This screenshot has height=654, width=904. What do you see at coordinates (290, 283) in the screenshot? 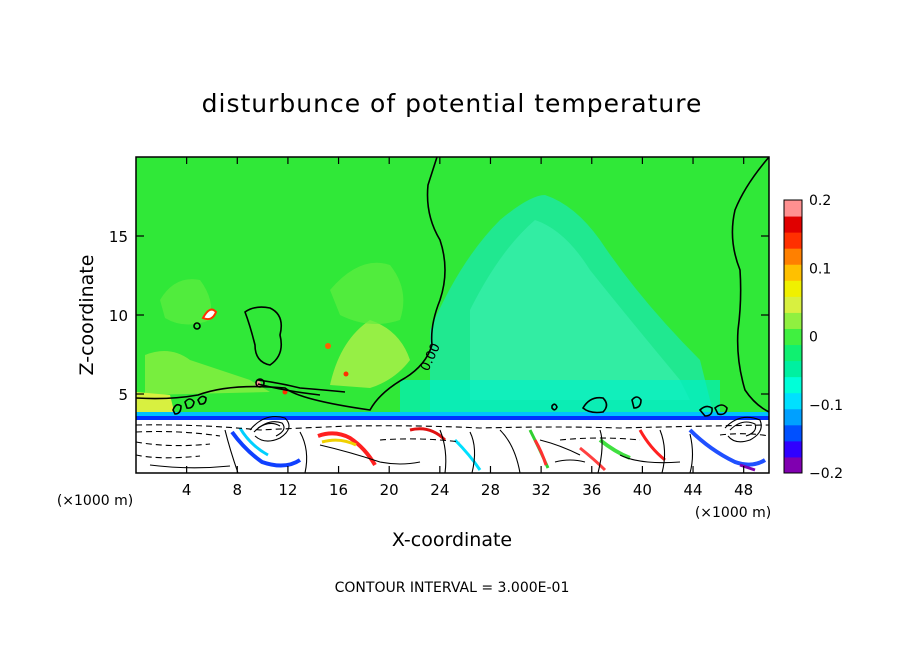
I see `zero-contour-main` at bounding box center [290, 283].